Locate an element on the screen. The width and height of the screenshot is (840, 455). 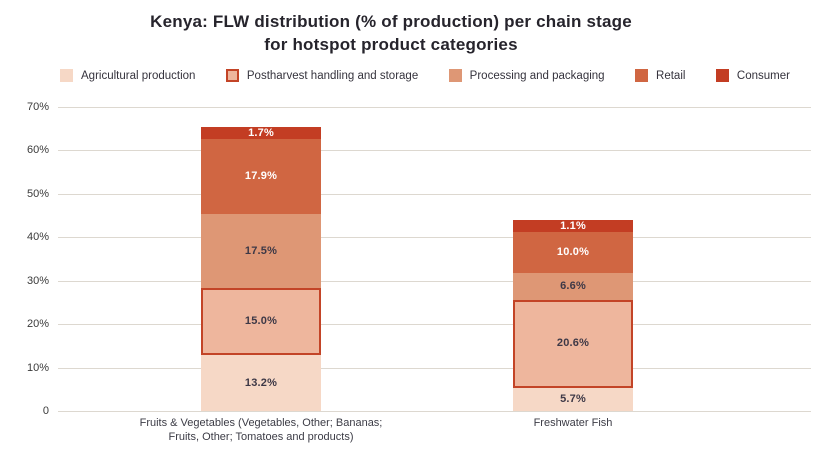
segment-value-label: 20.6% is located at coordinates (573, 343).